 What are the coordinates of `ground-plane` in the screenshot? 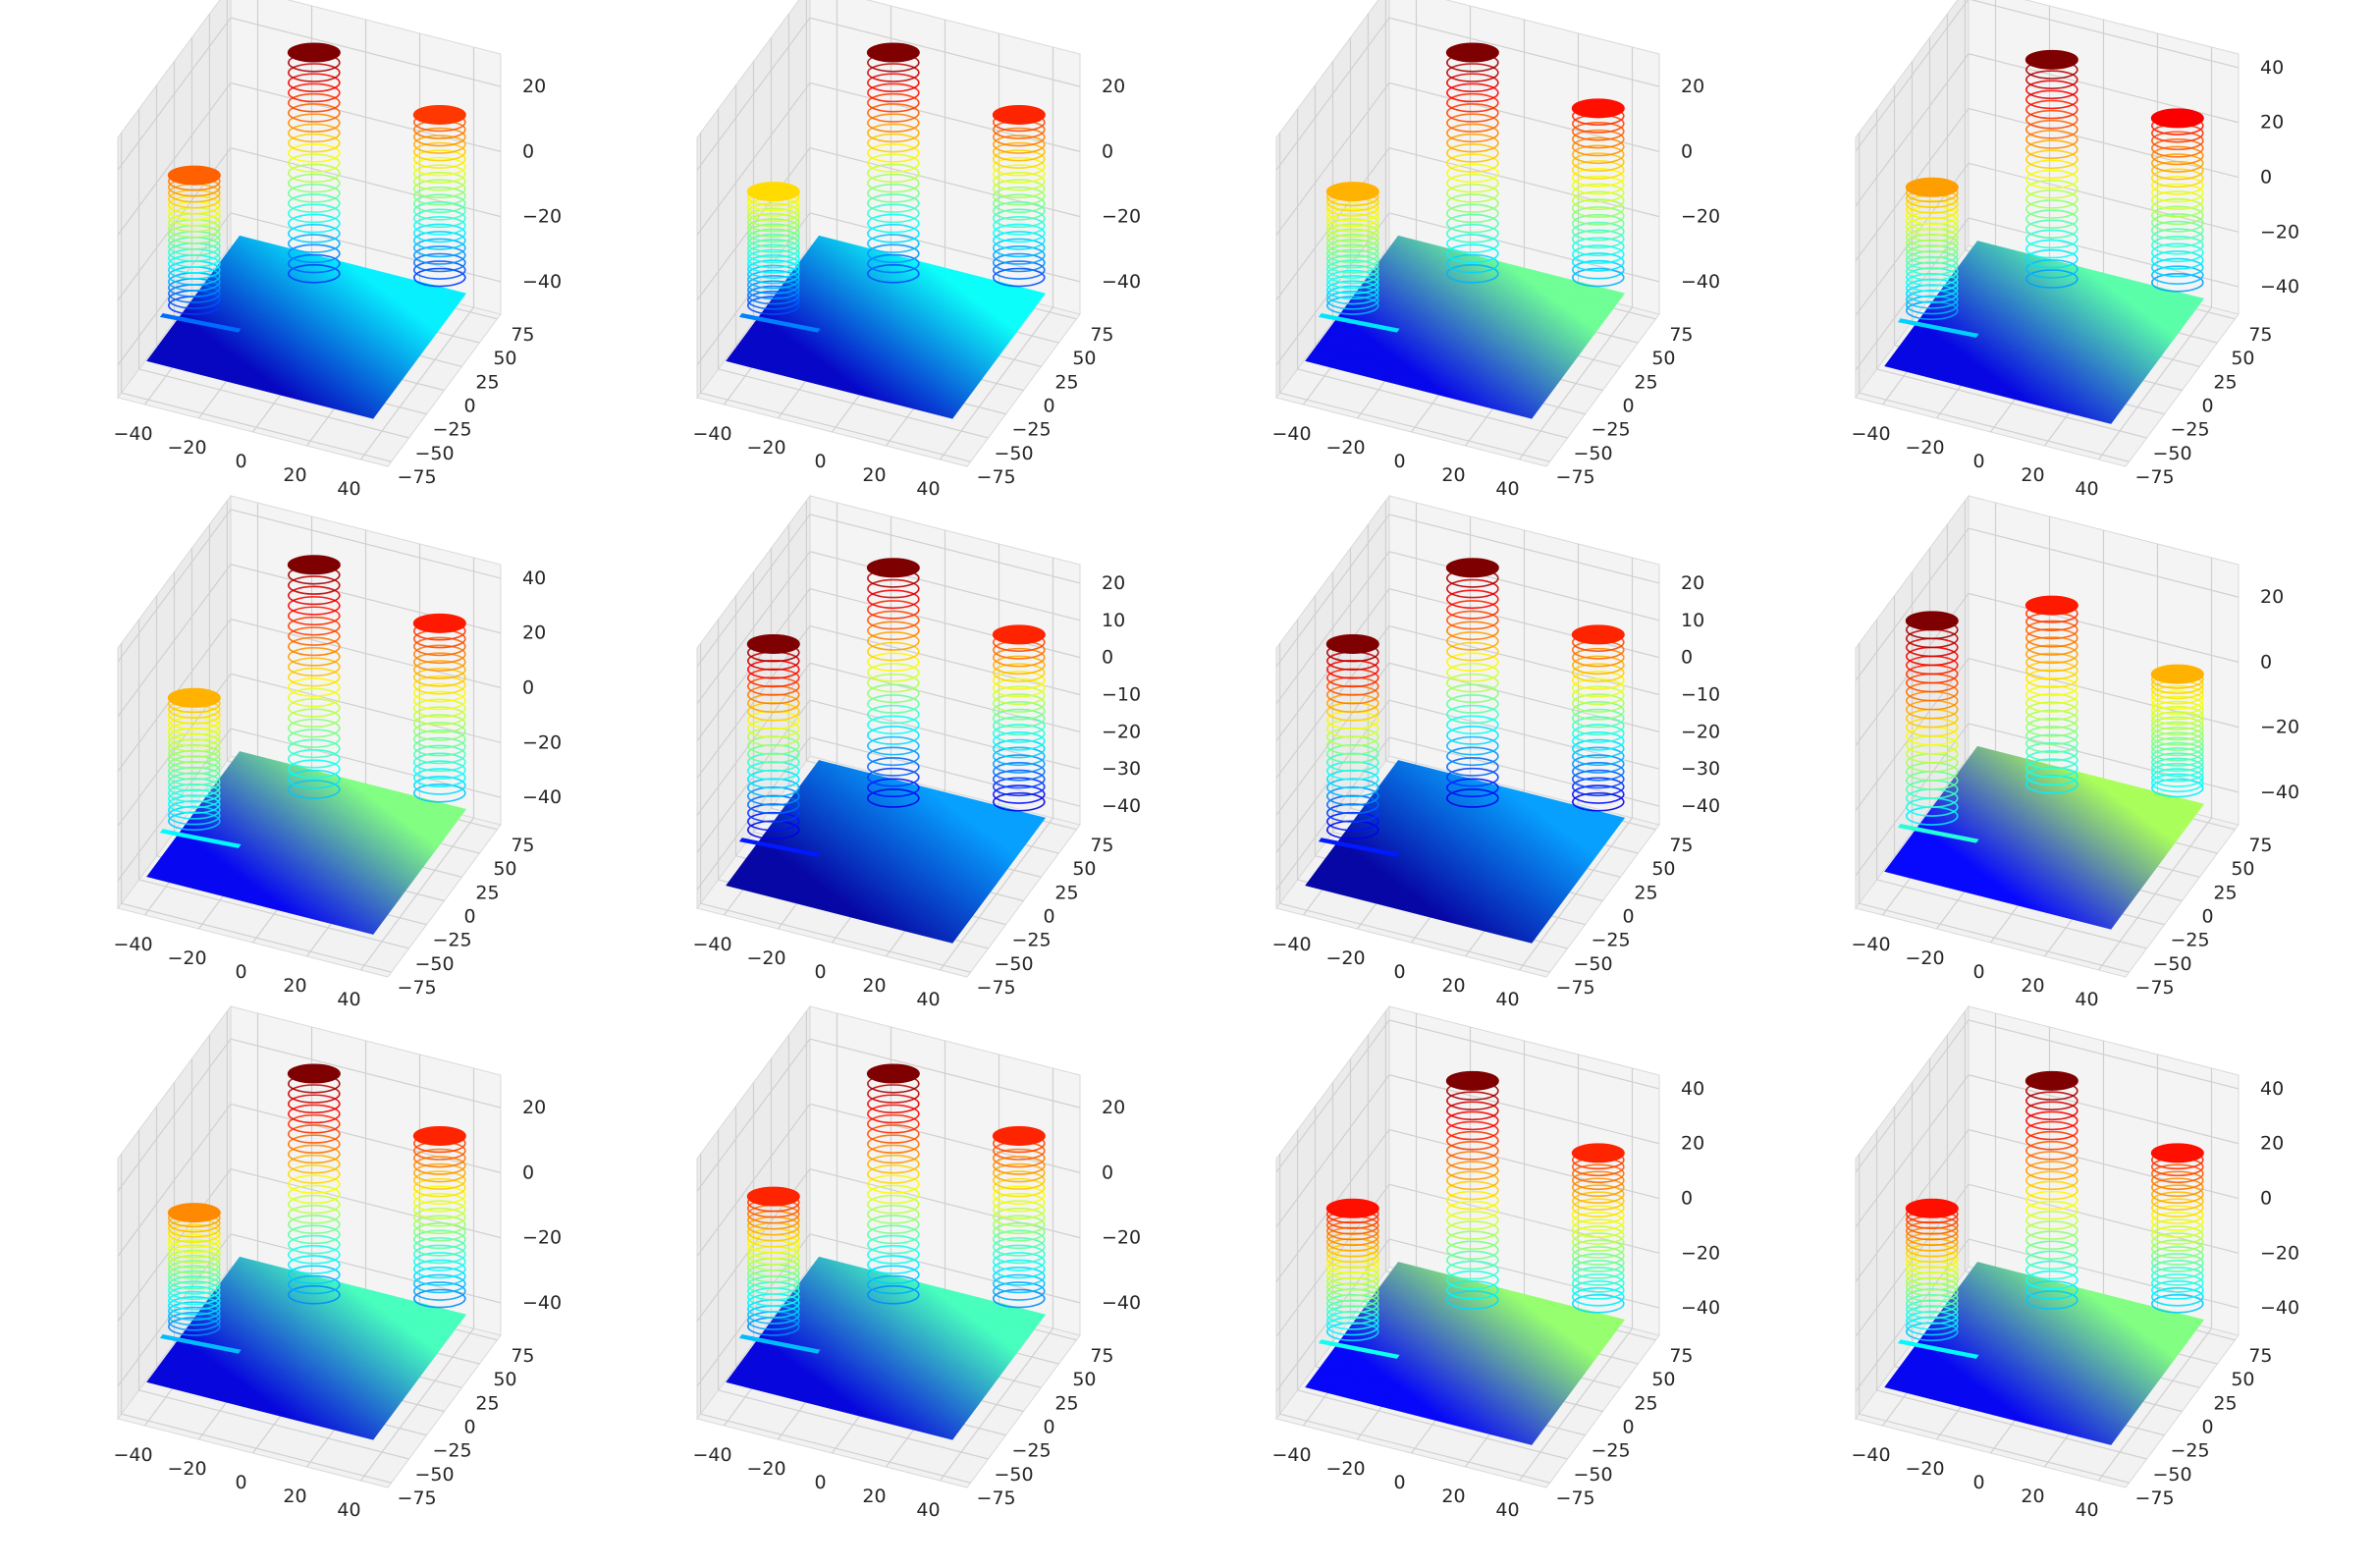 It's located at (306, 327).